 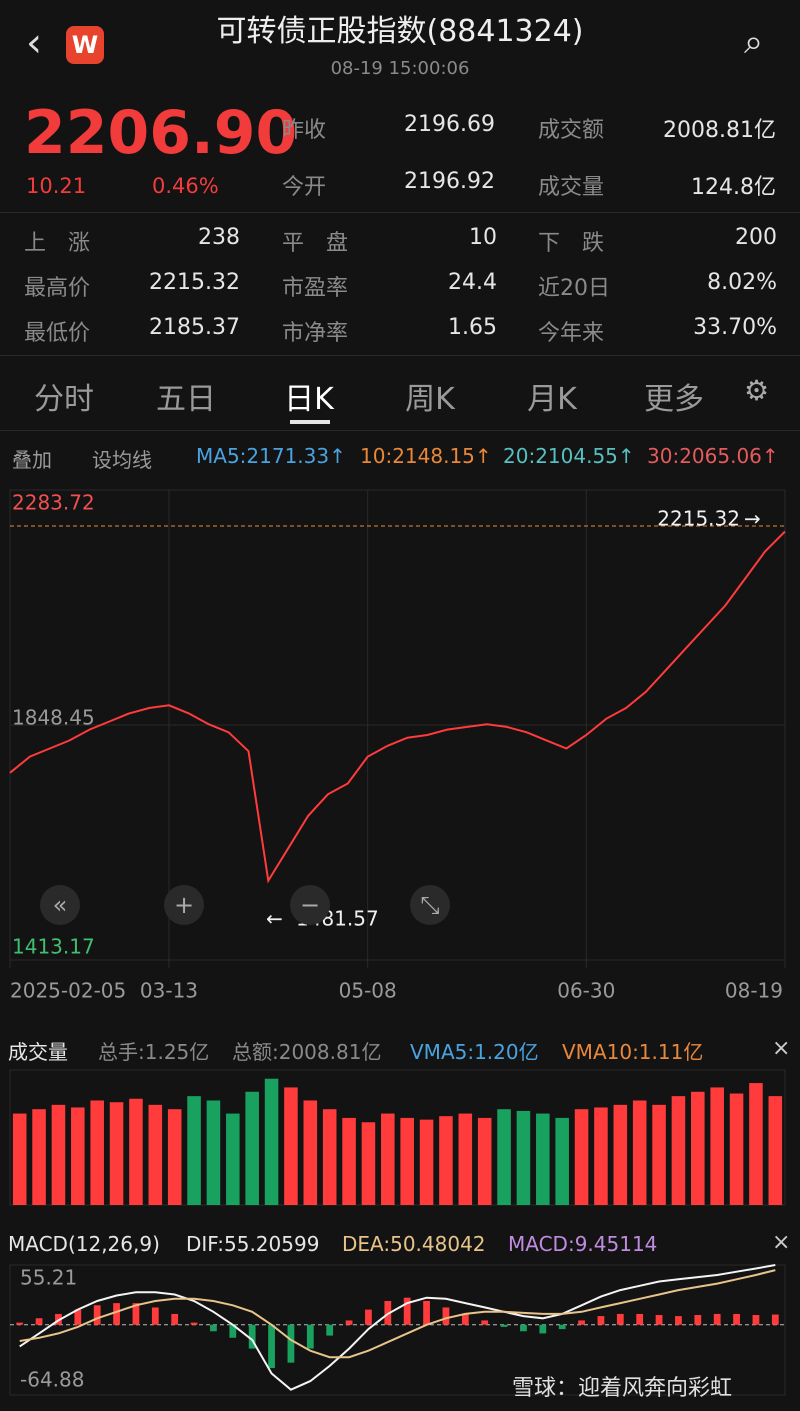 What do you see at coordinates (754, 42) in the screenshot?
I see `search-button: ⌕` at bounding box center [754, 42].